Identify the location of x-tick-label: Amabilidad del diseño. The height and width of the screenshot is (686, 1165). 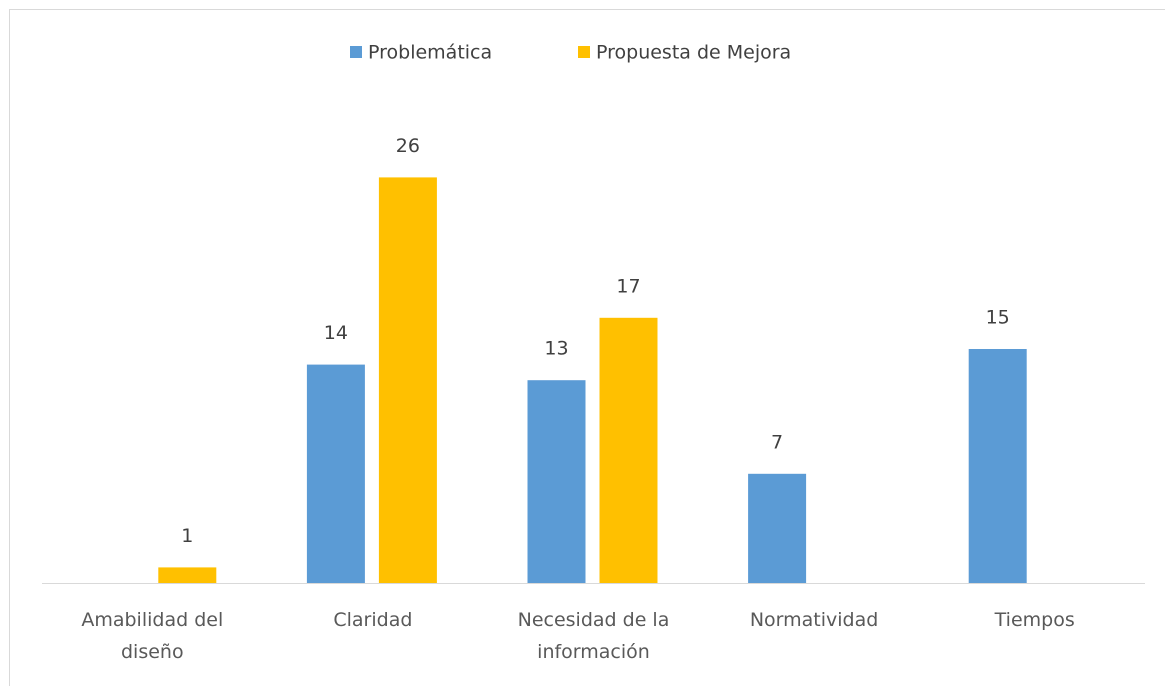
(152, 636).